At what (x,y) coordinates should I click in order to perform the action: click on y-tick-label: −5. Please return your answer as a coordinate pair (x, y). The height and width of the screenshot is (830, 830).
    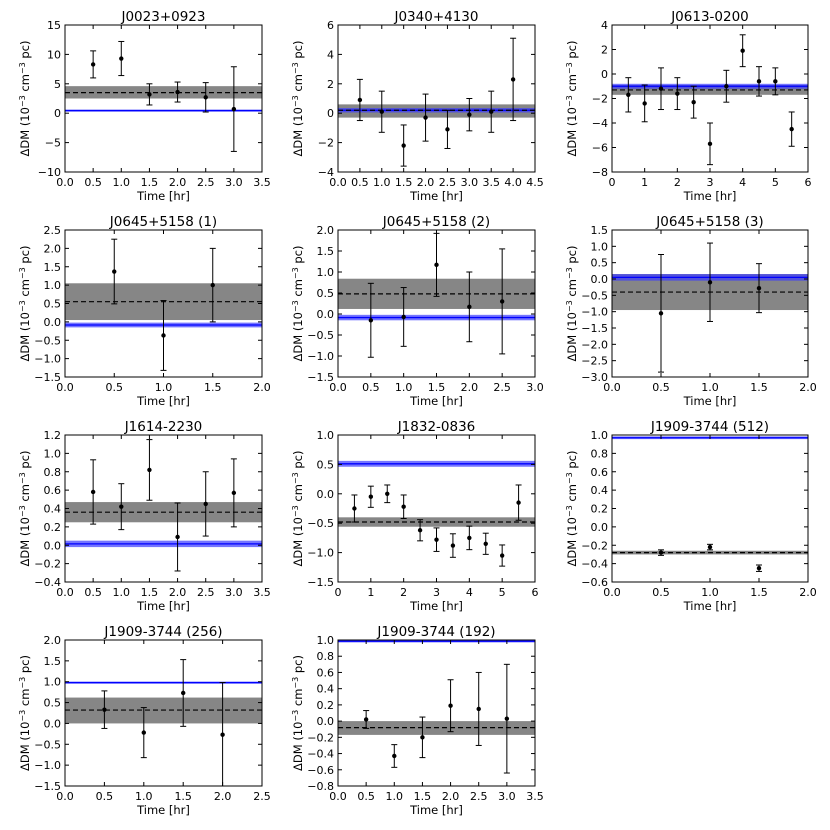
    Looking at the image, I should click on (53, 143).